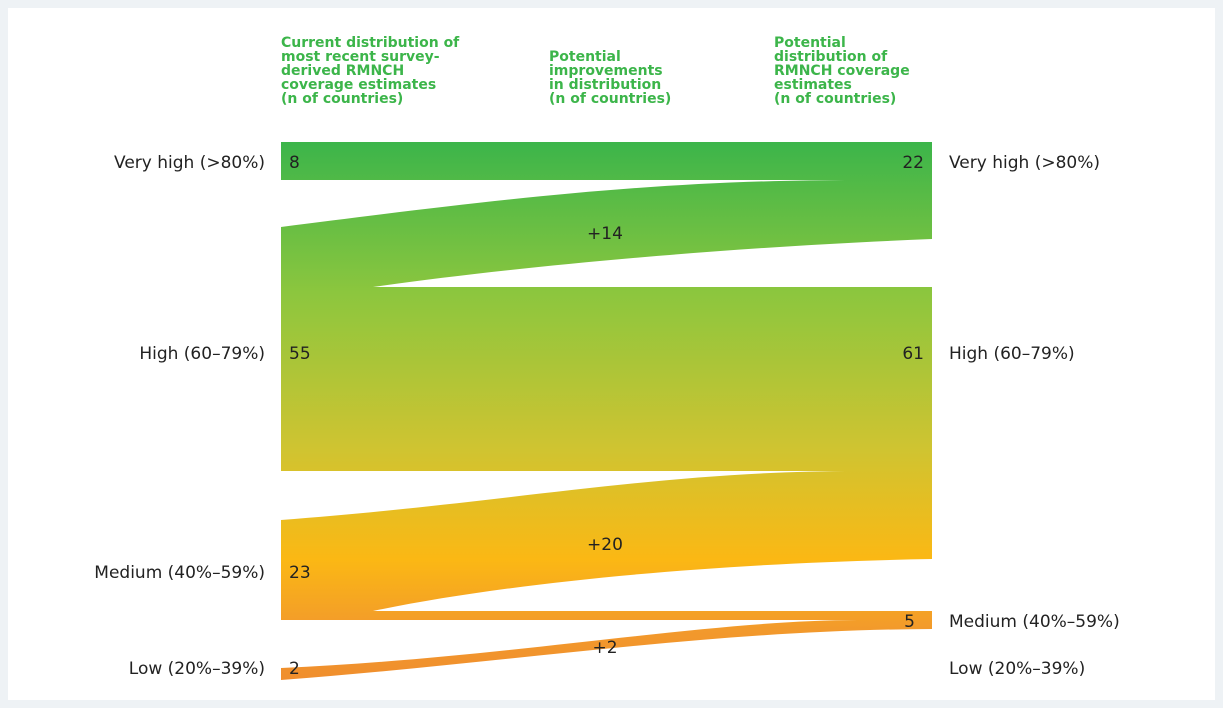 Image resolution: width=1223 pixels, height=708 pixels. I want to click on right-label-low: Low (20%–39%), so click(1017, 669).